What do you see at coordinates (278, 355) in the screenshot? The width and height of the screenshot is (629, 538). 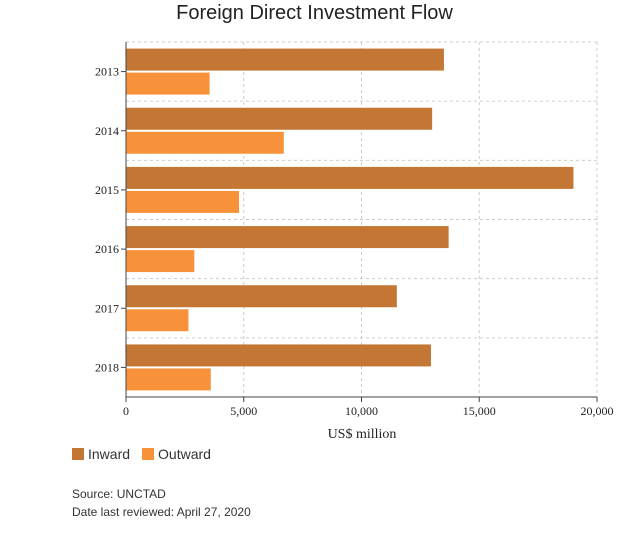 I see `bar-inward-2018` at bounding box center [278, 355].